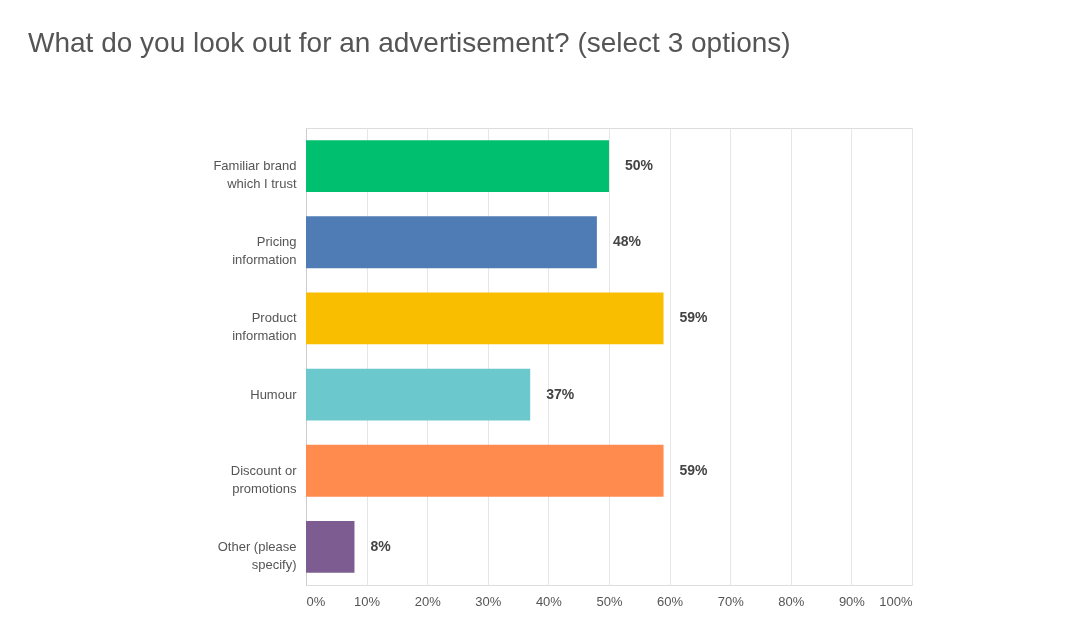 The height and width of the screenshot is (640, 1092). I want to click on data-label: 50%, so click(639, 165).